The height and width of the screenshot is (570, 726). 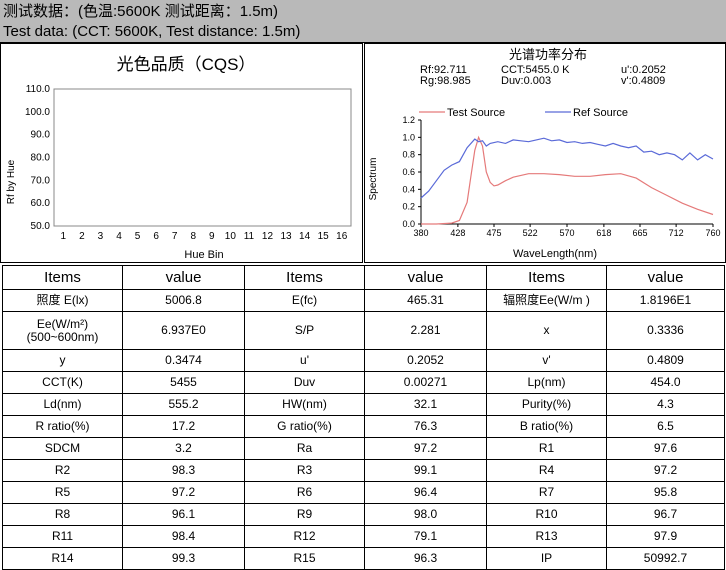 I want to click on cqs-x-tick-label: 5, so click(x=138, y=236).